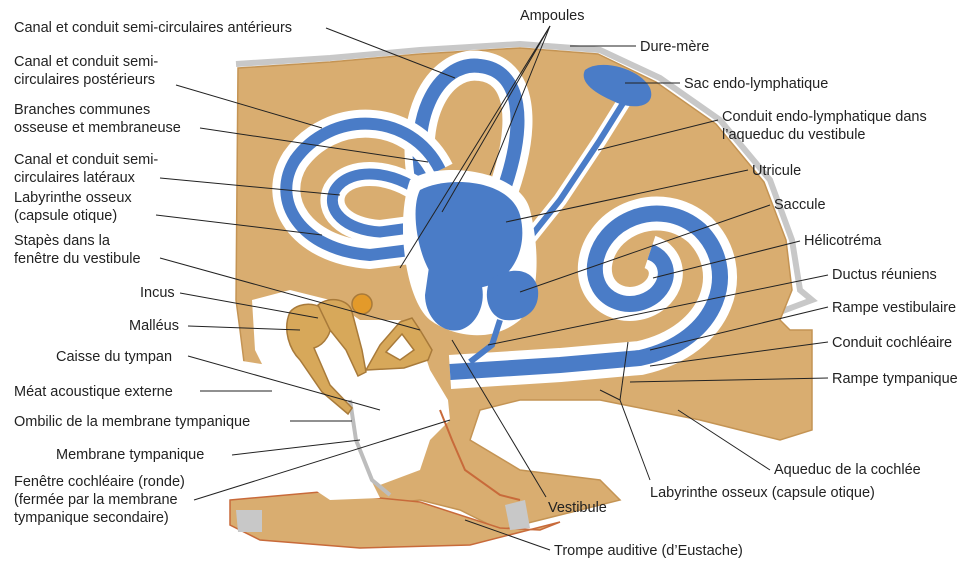 The width and height of the screenshot is (979, 563). What do you see at coordinates (284, 383) in the screenshot?
I see `leader-caisse` at bounding box center [284, 383].